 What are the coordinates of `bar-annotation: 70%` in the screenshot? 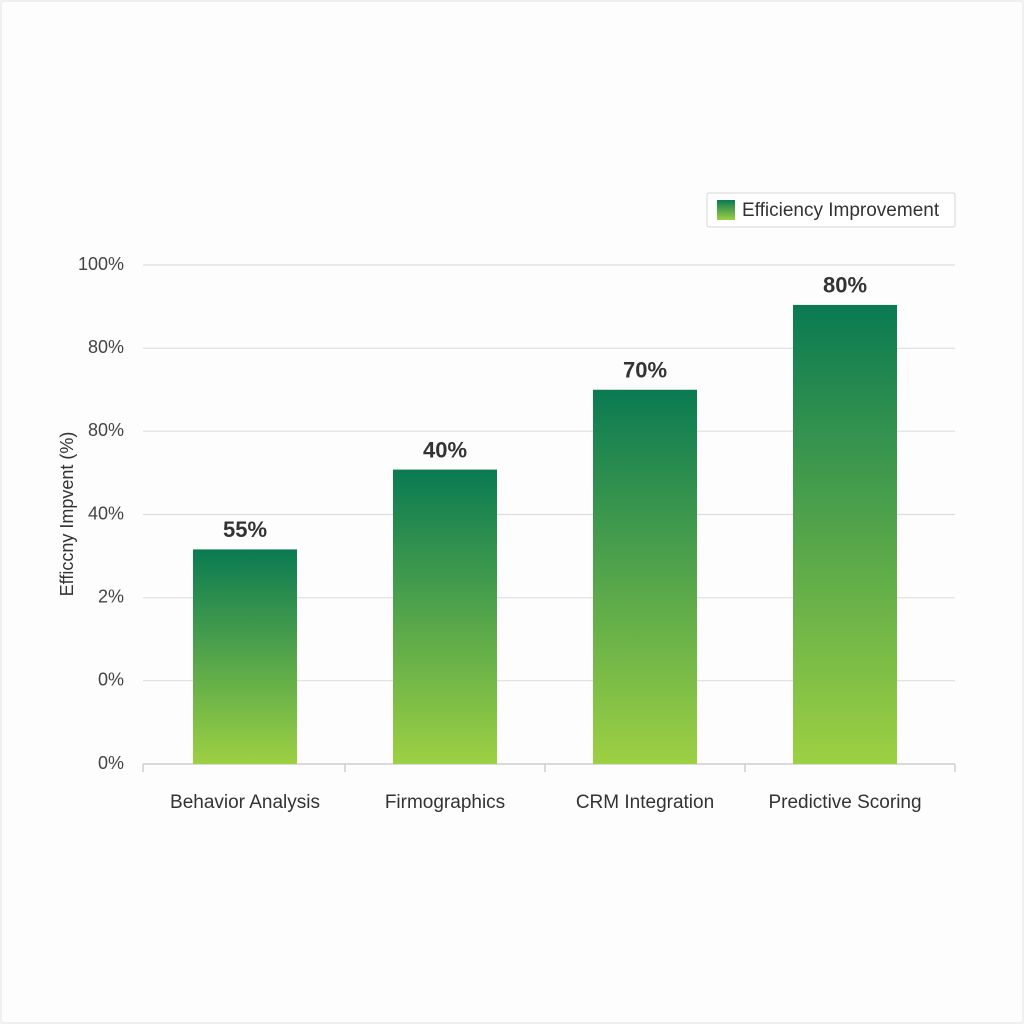 It's located at (645, 370).